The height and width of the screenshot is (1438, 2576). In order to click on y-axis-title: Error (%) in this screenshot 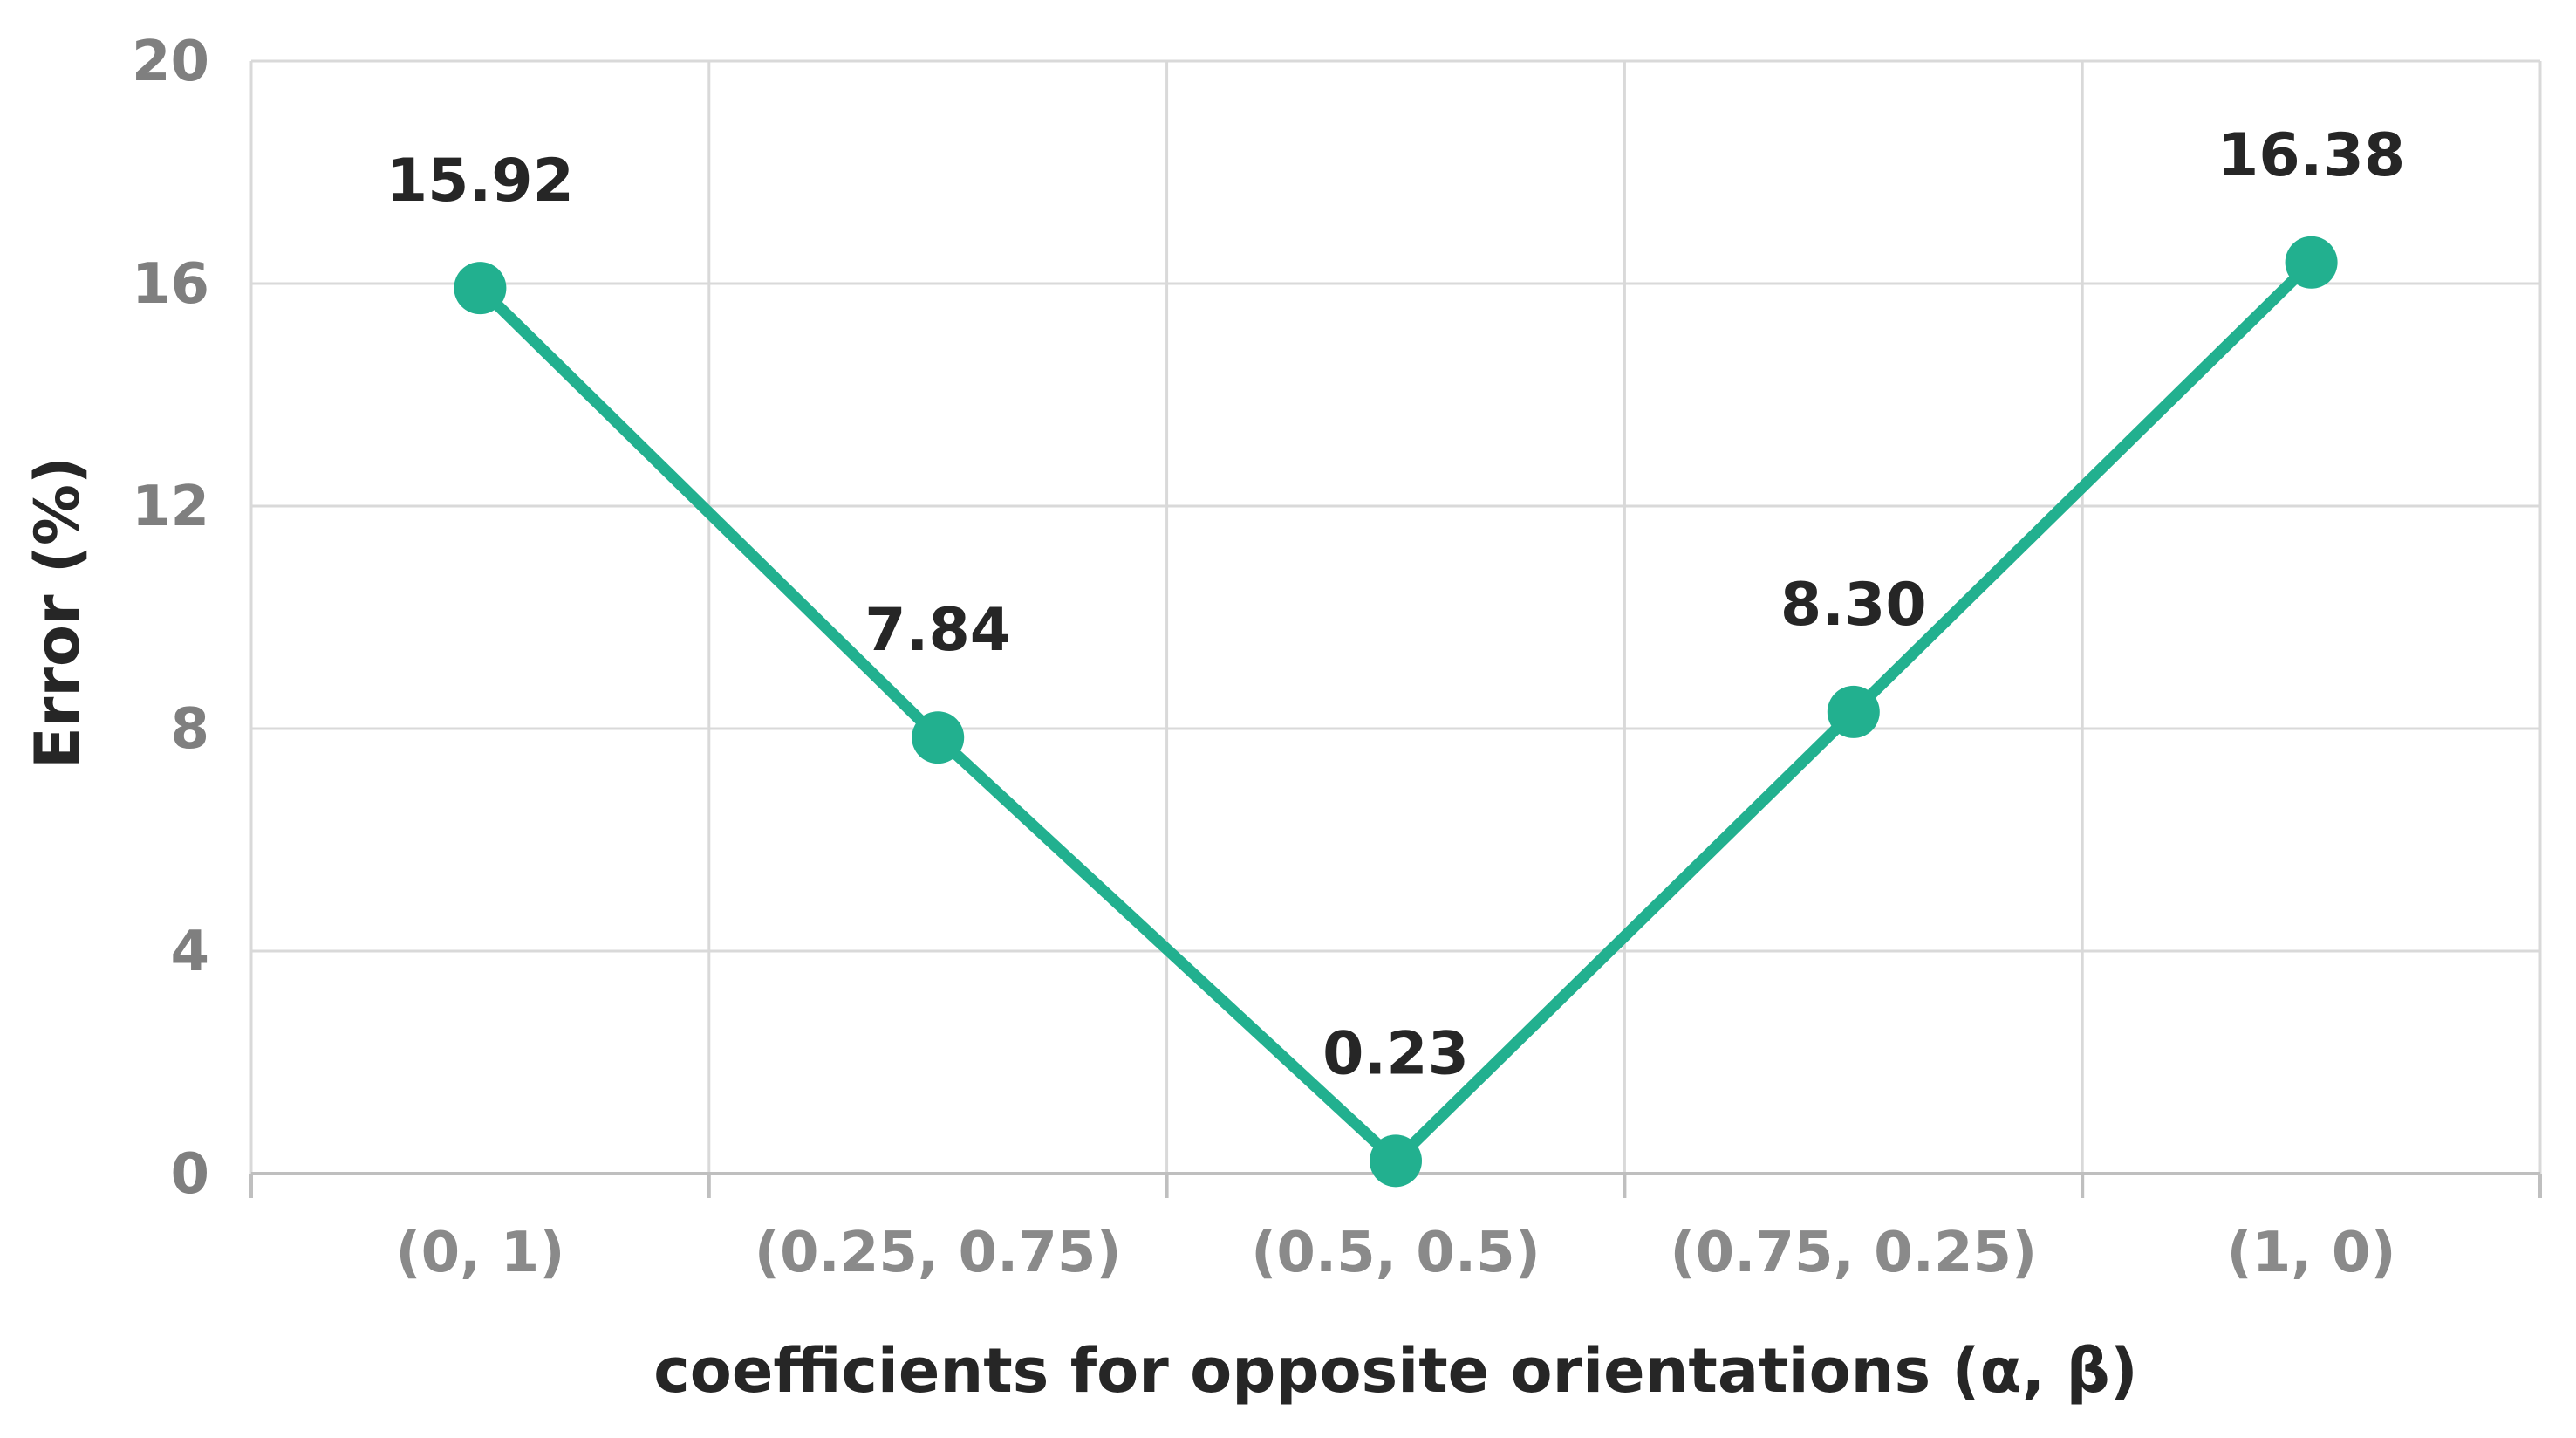, I will do `click(57, 612)`.